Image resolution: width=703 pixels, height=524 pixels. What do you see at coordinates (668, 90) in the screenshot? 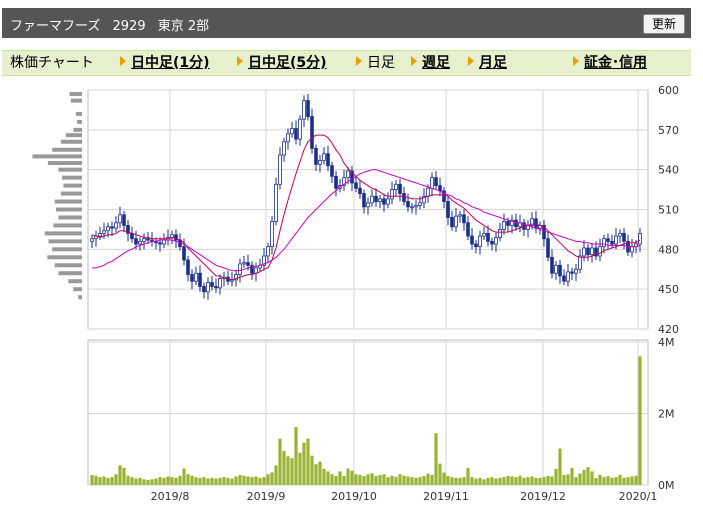
I see `y-tick-label: 600` at bounding box center [668, 90].